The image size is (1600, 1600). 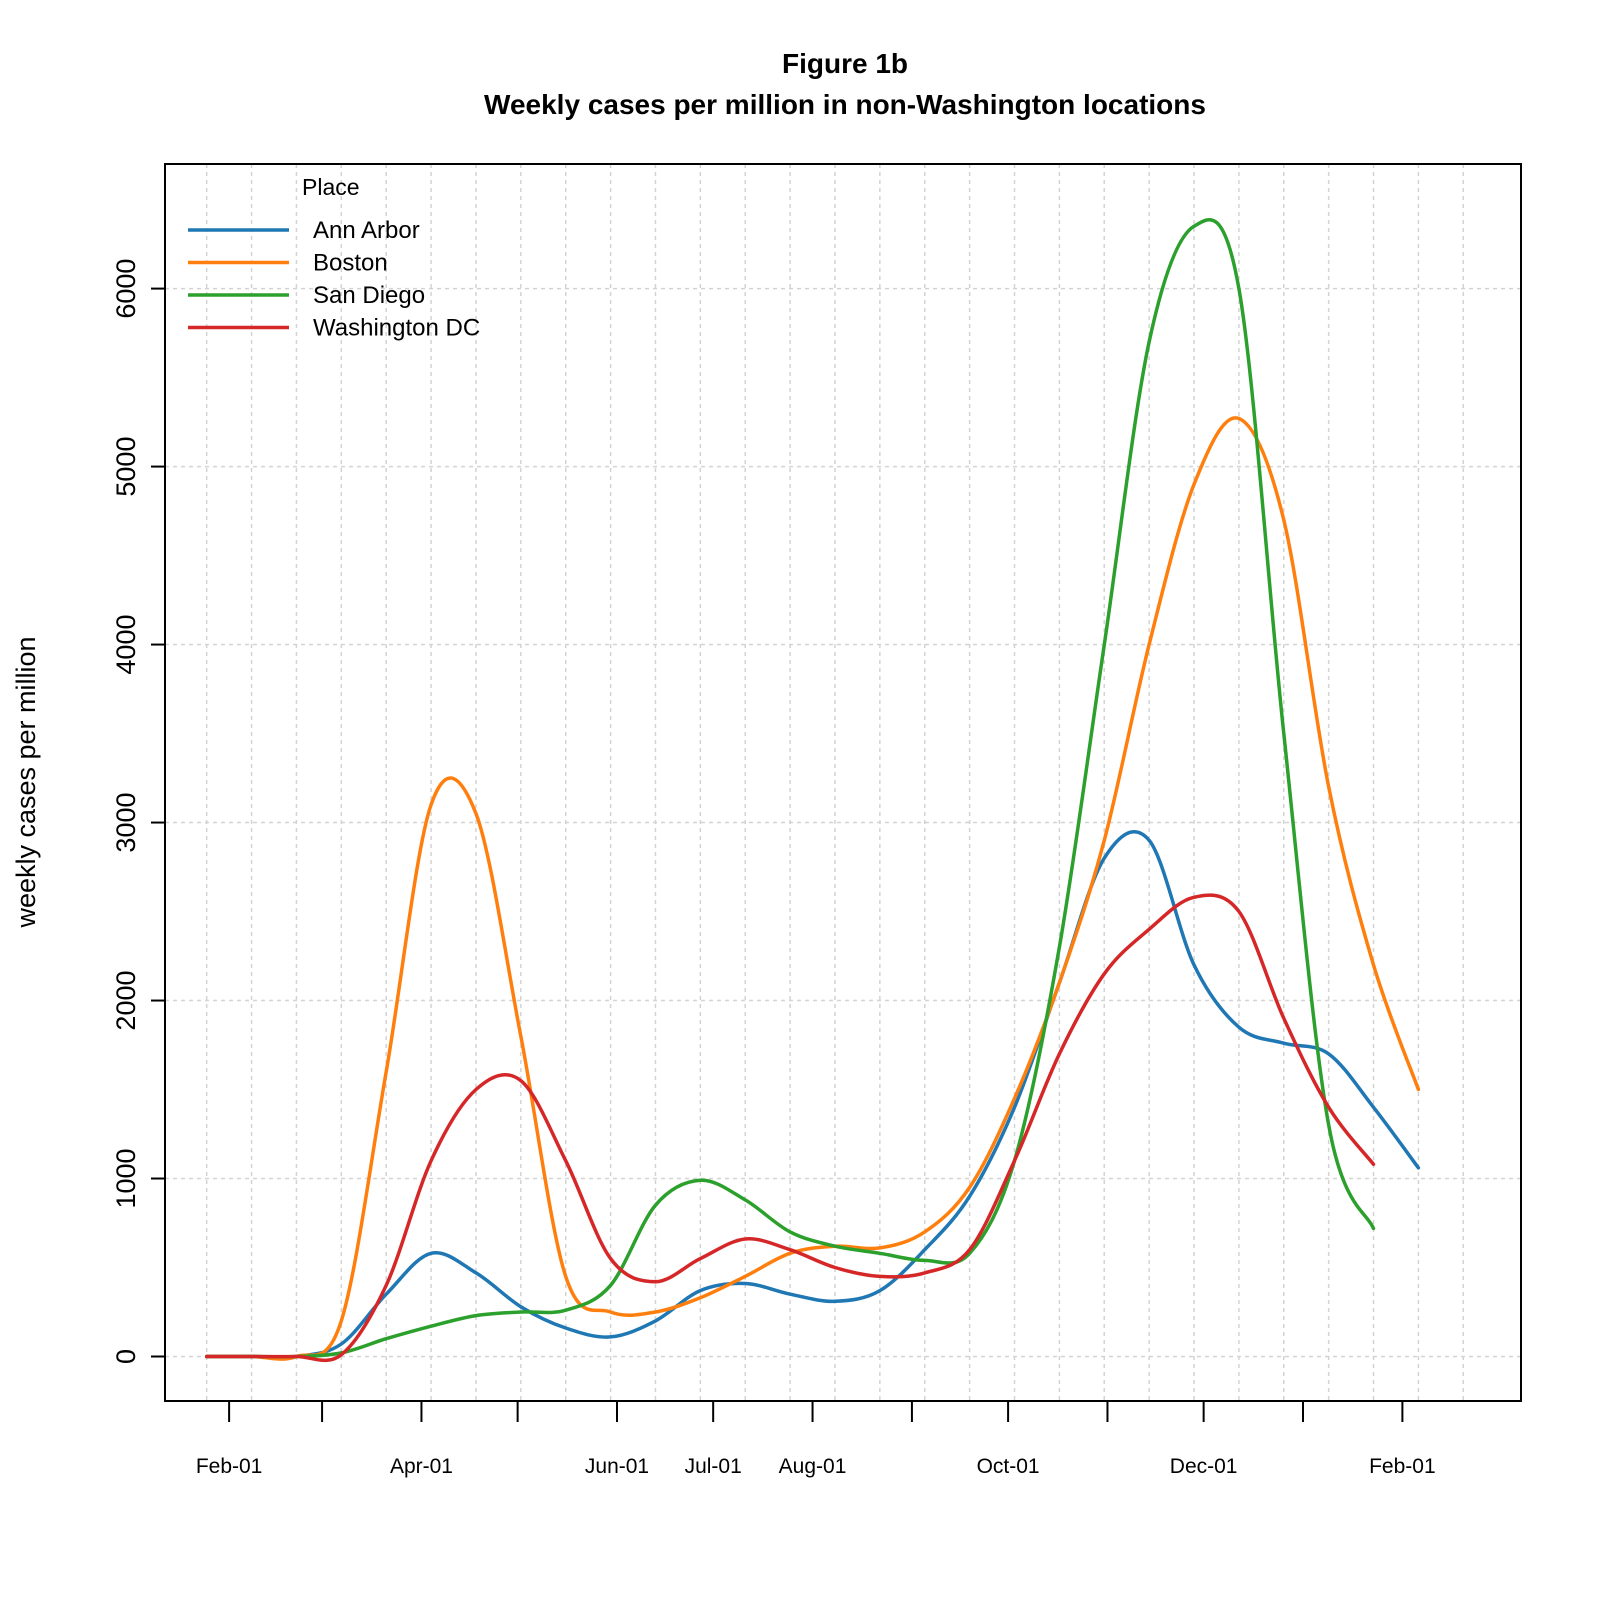 What do you see at coordinates (126, 289) in the screenshot?
I see `y-tick-label: 6000` at bounding box center [126, 289].